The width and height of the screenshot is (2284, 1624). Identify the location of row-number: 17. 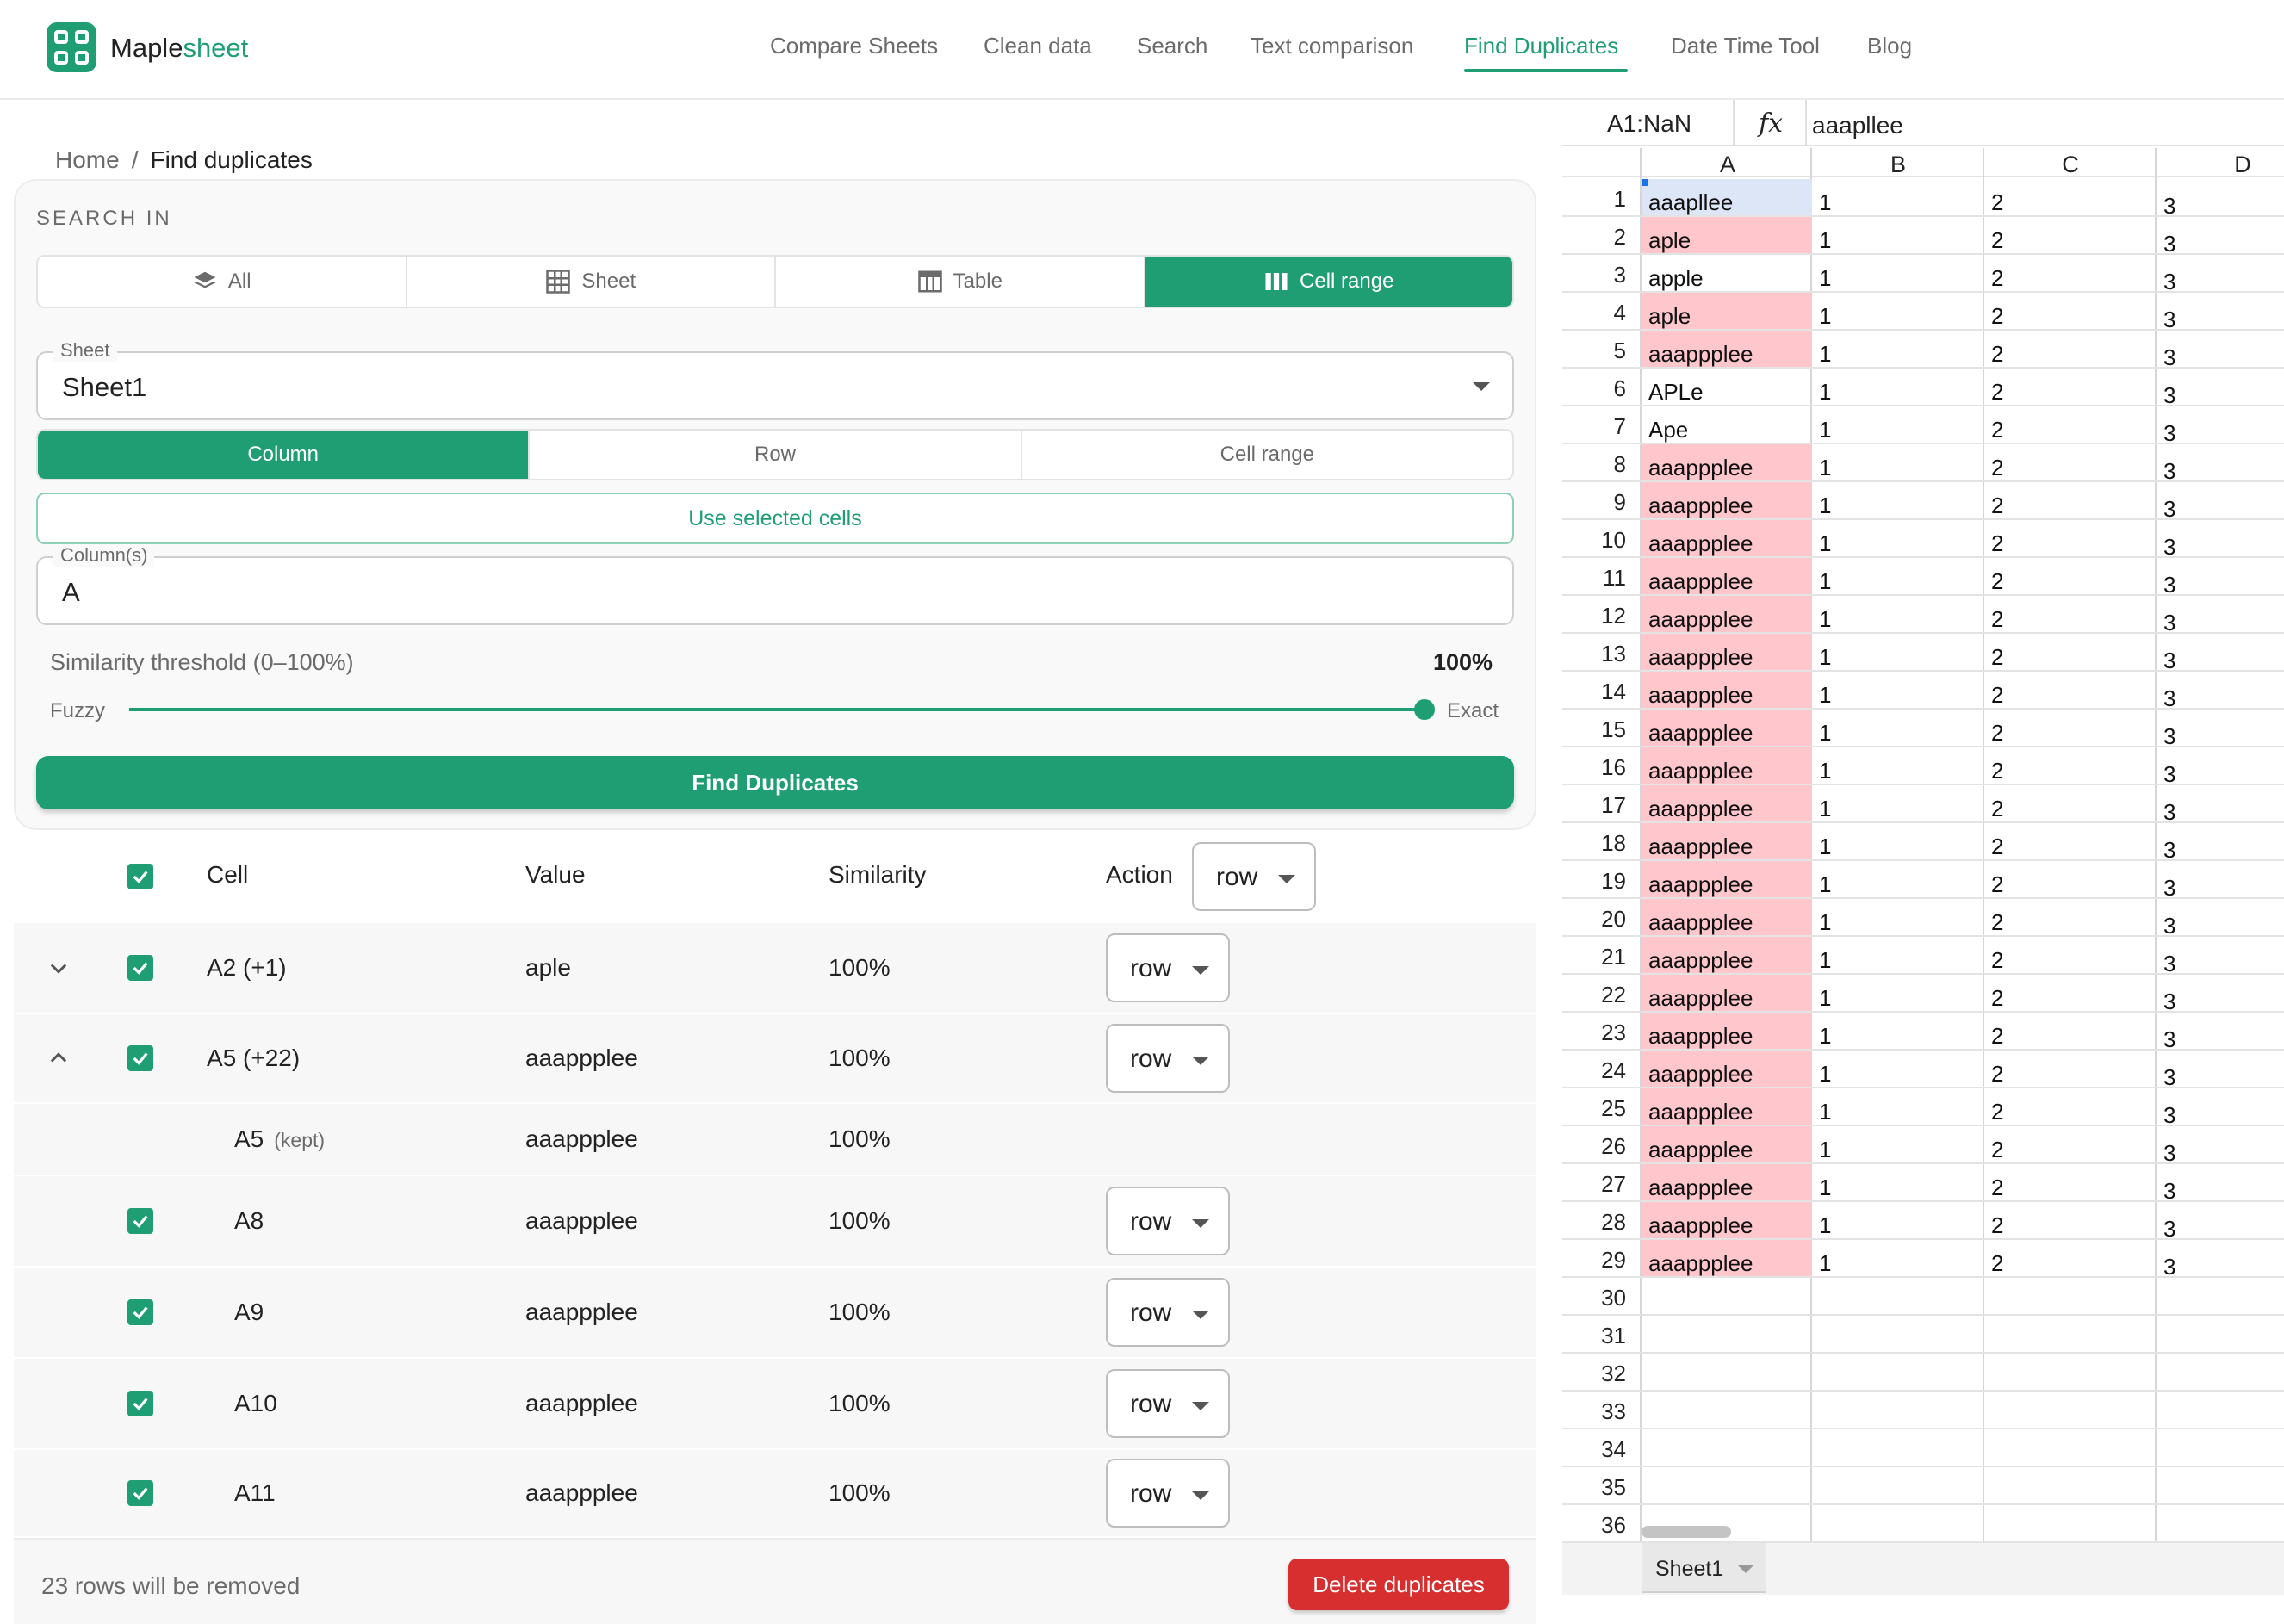
(1614, 805).